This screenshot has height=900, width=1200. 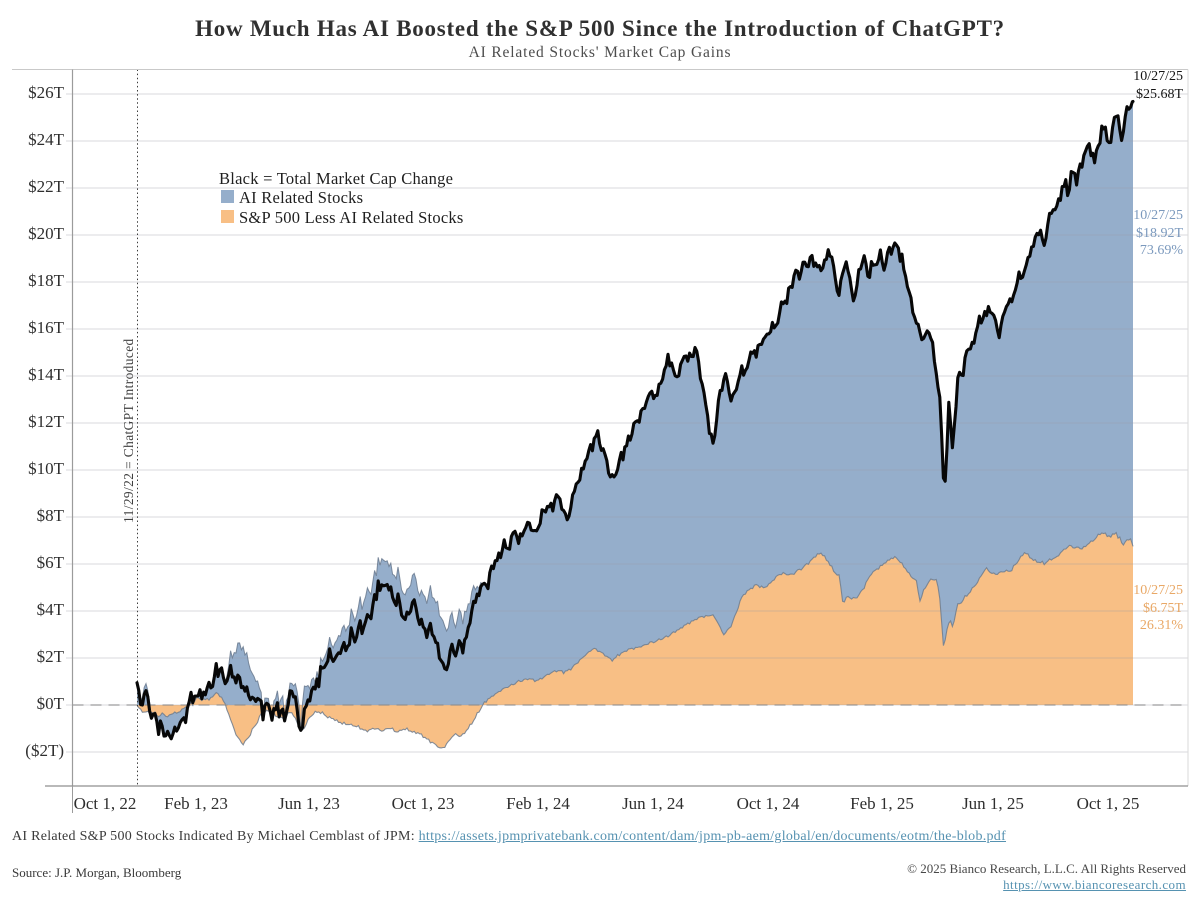 What do you see at coordinates (128, 430) in the screenshot?
I see `svg-text: 11/29/22 = ChatGPT Introduced` at bounding box center [128, 430].